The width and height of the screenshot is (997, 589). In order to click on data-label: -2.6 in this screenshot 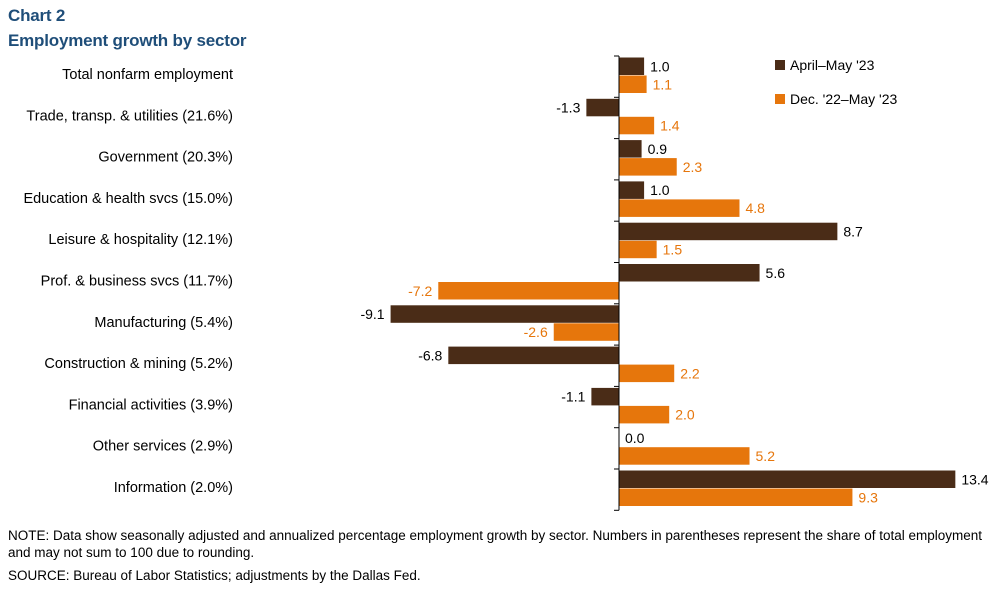, I will do `click(536, 332)`.